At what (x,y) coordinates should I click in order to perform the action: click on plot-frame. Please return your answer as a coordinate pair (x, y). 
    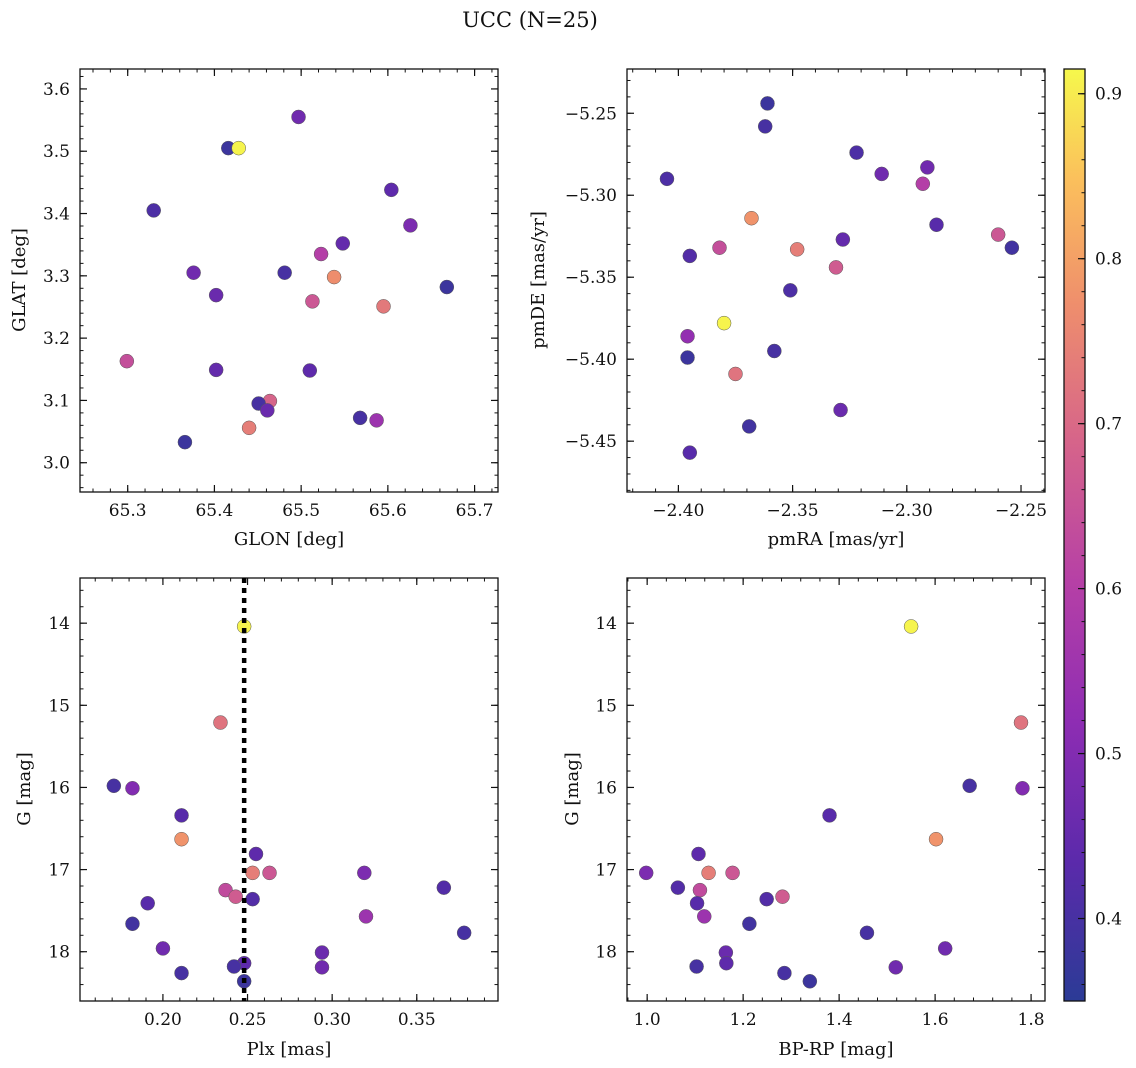
    Looking at the image, I should click on (289, 789).